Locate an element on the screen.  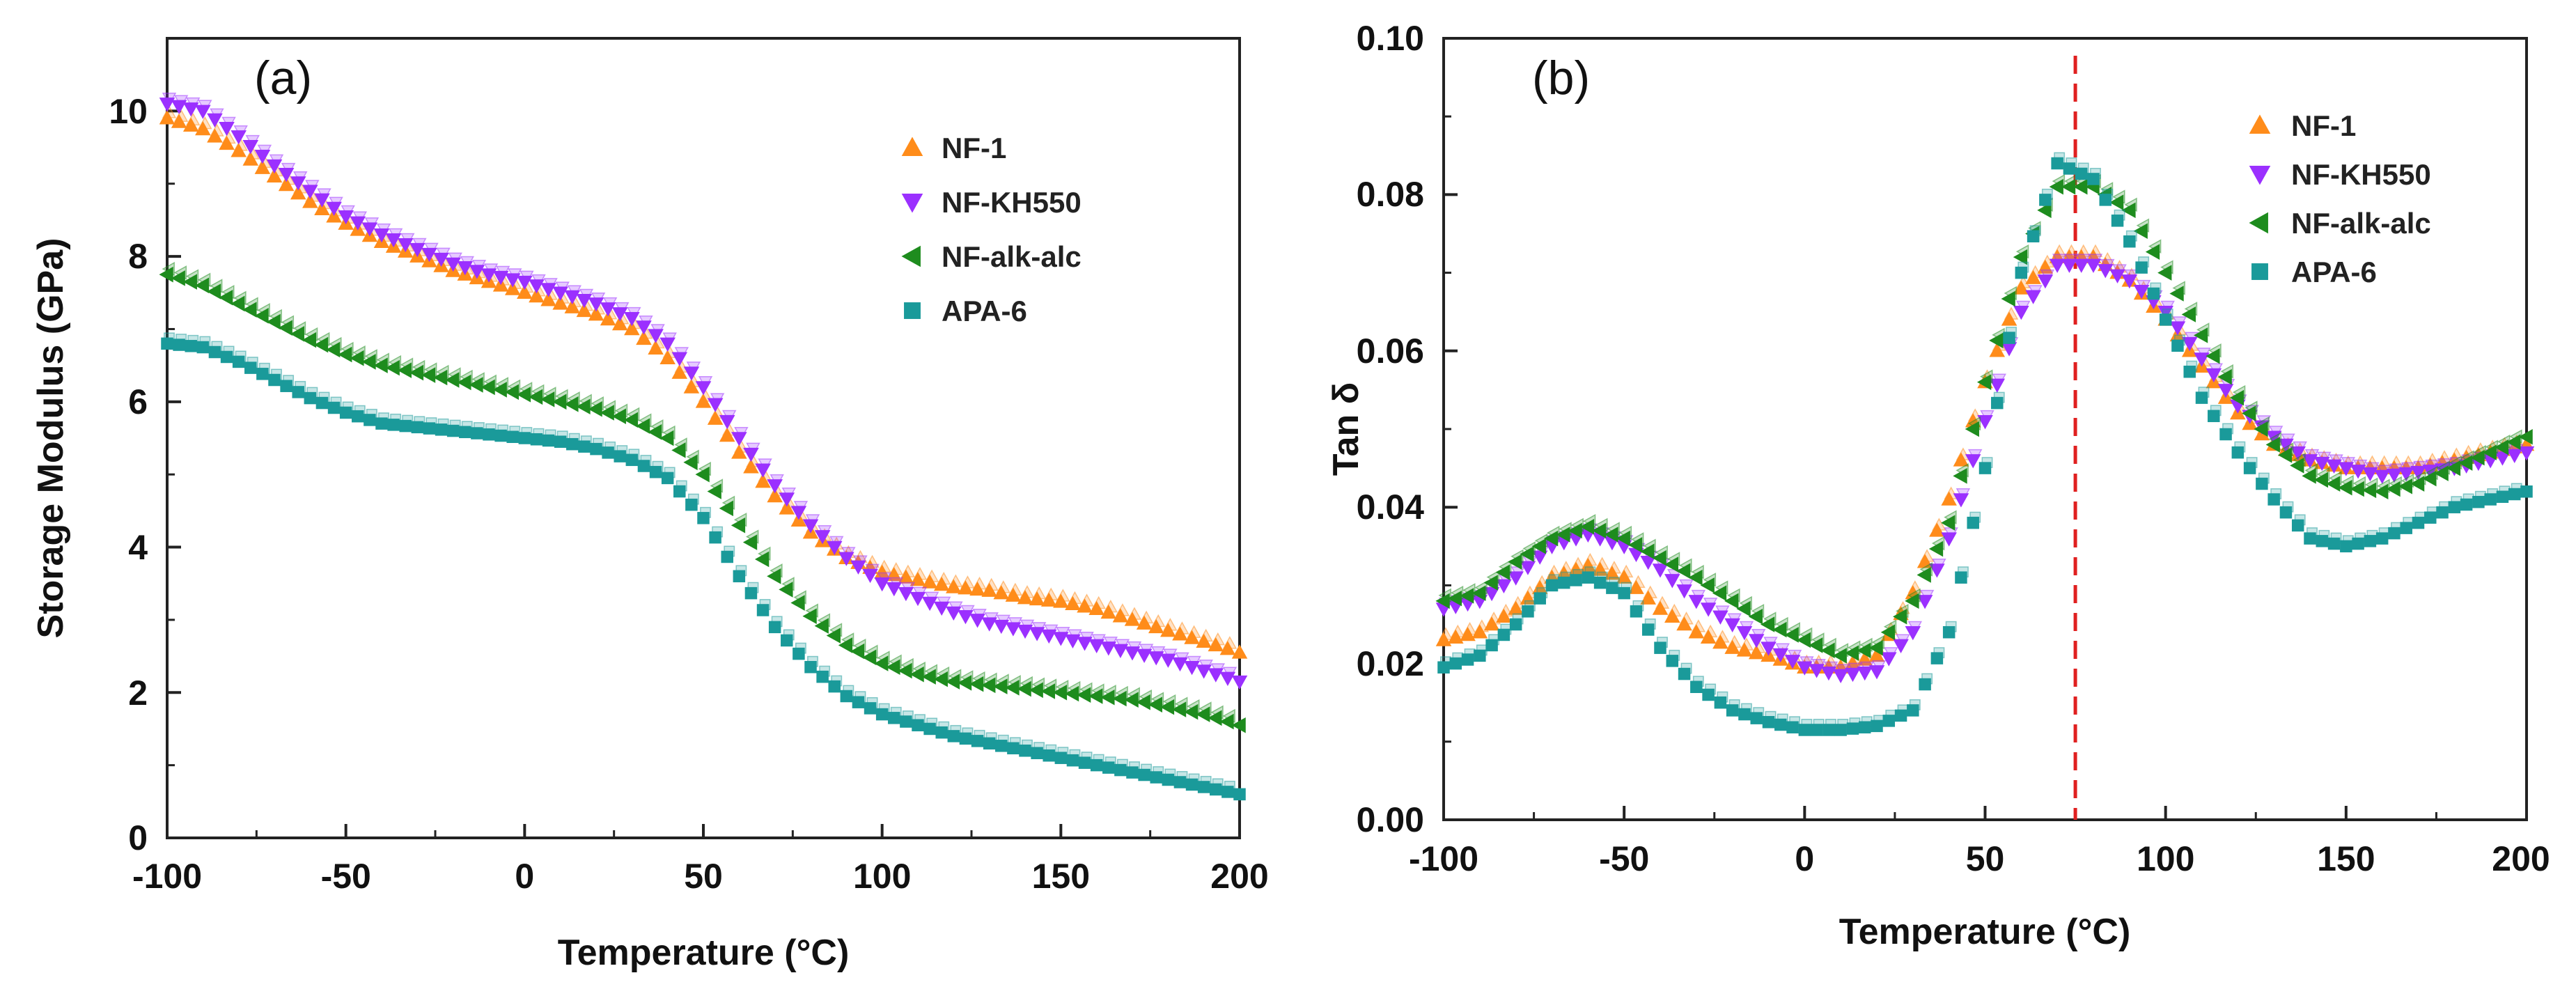
y-tick-label: 0.02 is located at coordinates (1391, 663).